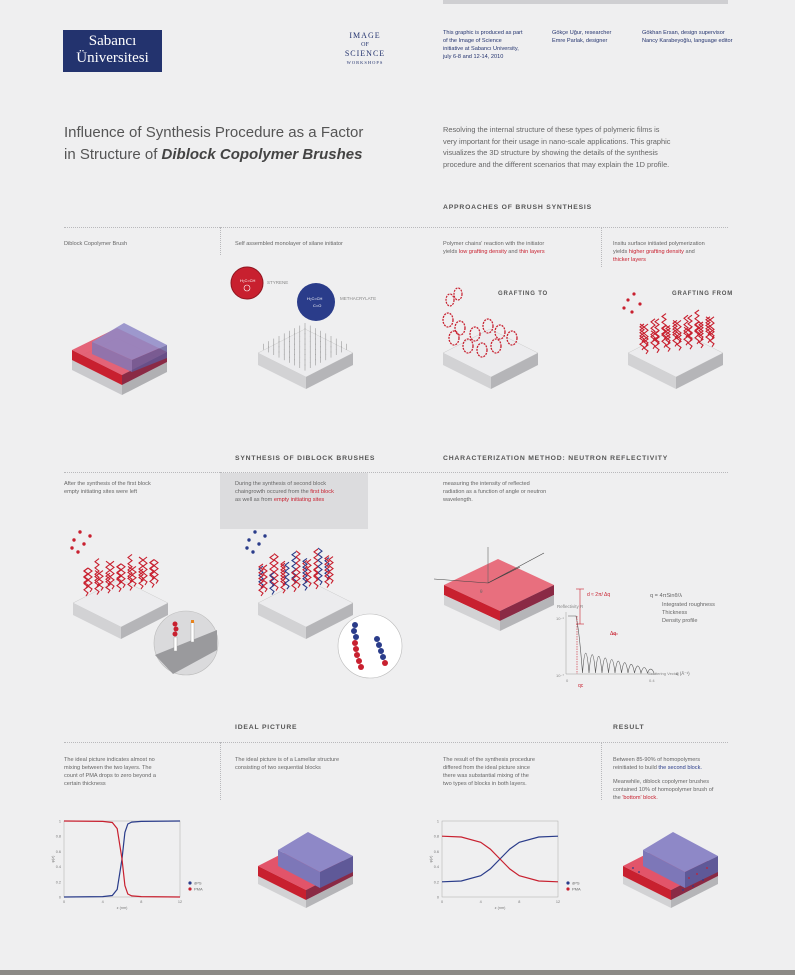 The width and height of the screenshot is (795, 975). What do you see at coordinates (278, 282) in the screenshot?
I see `styrene-label: STYRENE` at bounding box center [278, 282].